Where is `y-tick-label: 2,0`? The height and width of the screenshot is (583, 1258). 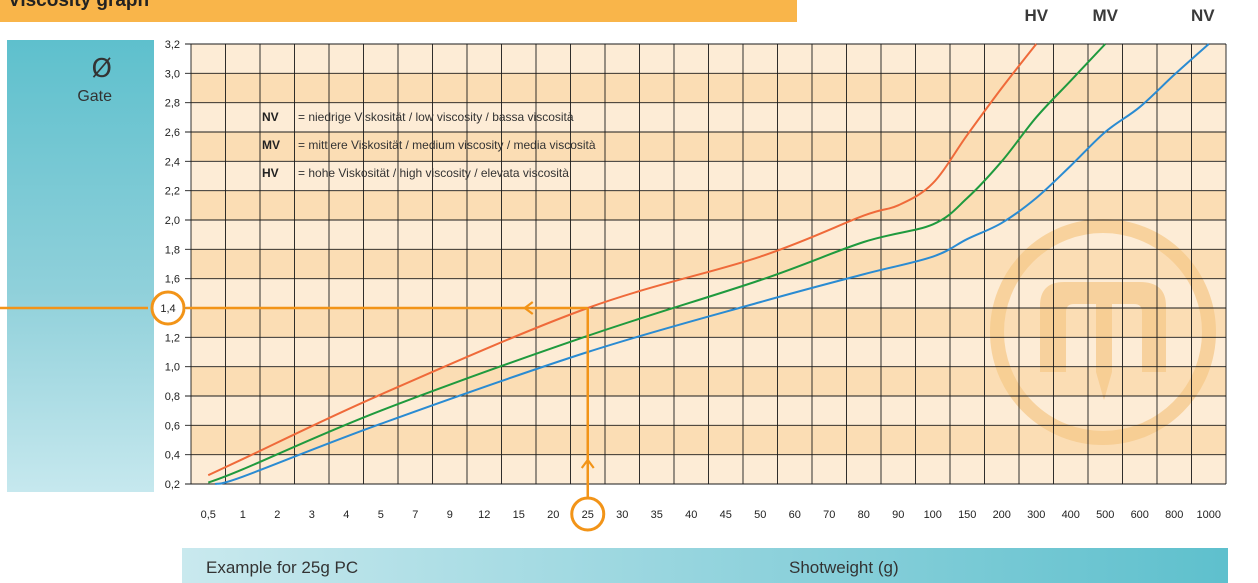
y-tick-label: 2,0 is located at coordinates (172, 221).